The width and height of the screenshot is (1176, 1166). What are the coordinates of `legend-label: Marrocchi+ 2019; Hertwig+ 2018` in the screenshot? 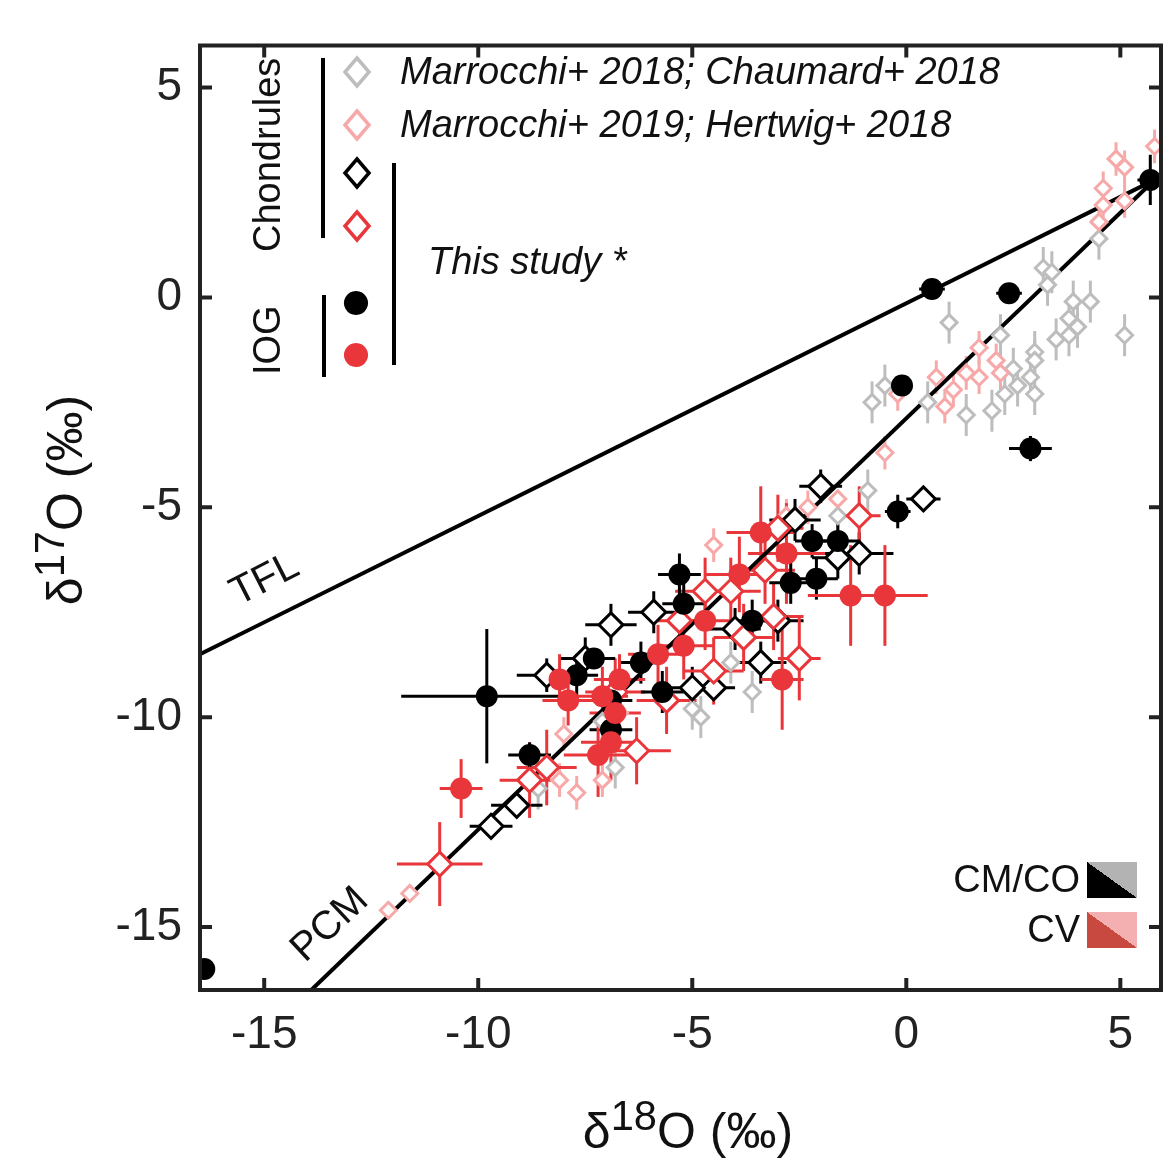 It's located at (676, 124).